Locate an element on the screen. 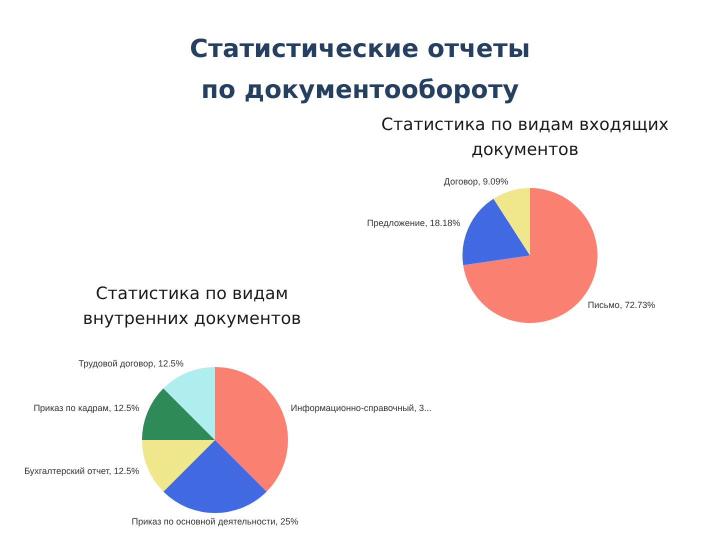  chart-title: Статистика по видам входящих документов is located at coordinates (525, 138).